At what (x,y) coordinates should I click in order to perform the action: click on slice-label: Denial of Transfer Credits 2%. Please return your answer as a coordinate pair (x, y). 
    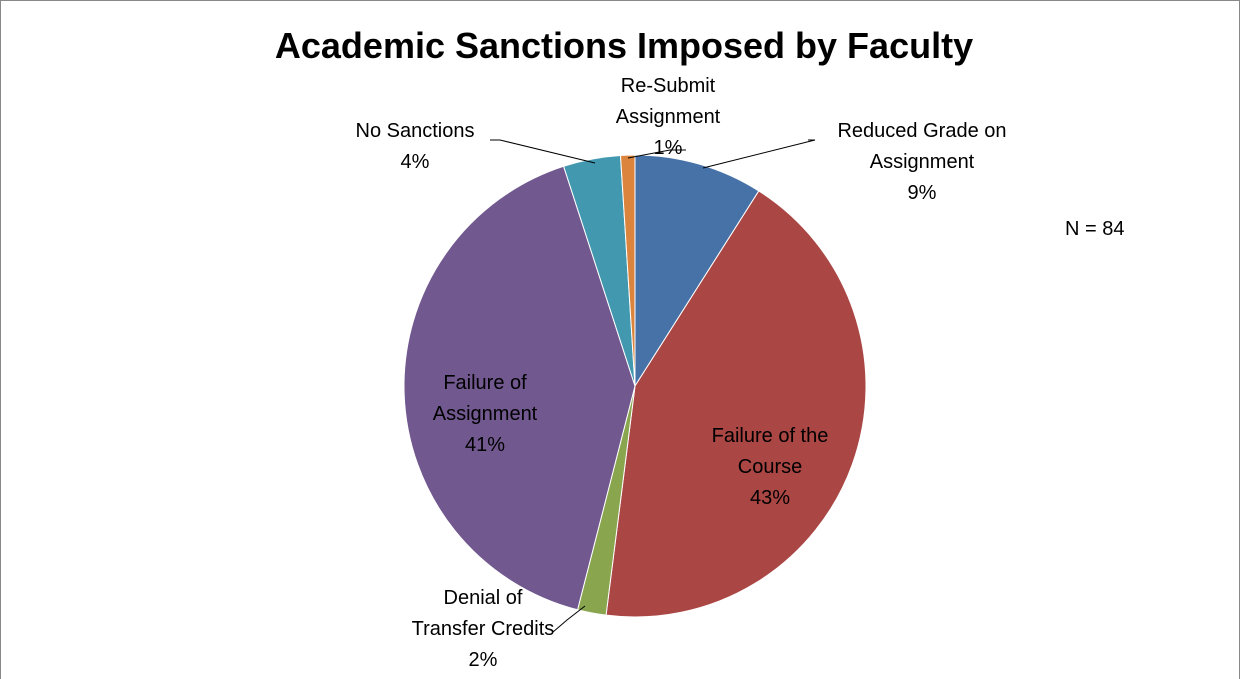
    Looking at the image, I should click on (483, 629).